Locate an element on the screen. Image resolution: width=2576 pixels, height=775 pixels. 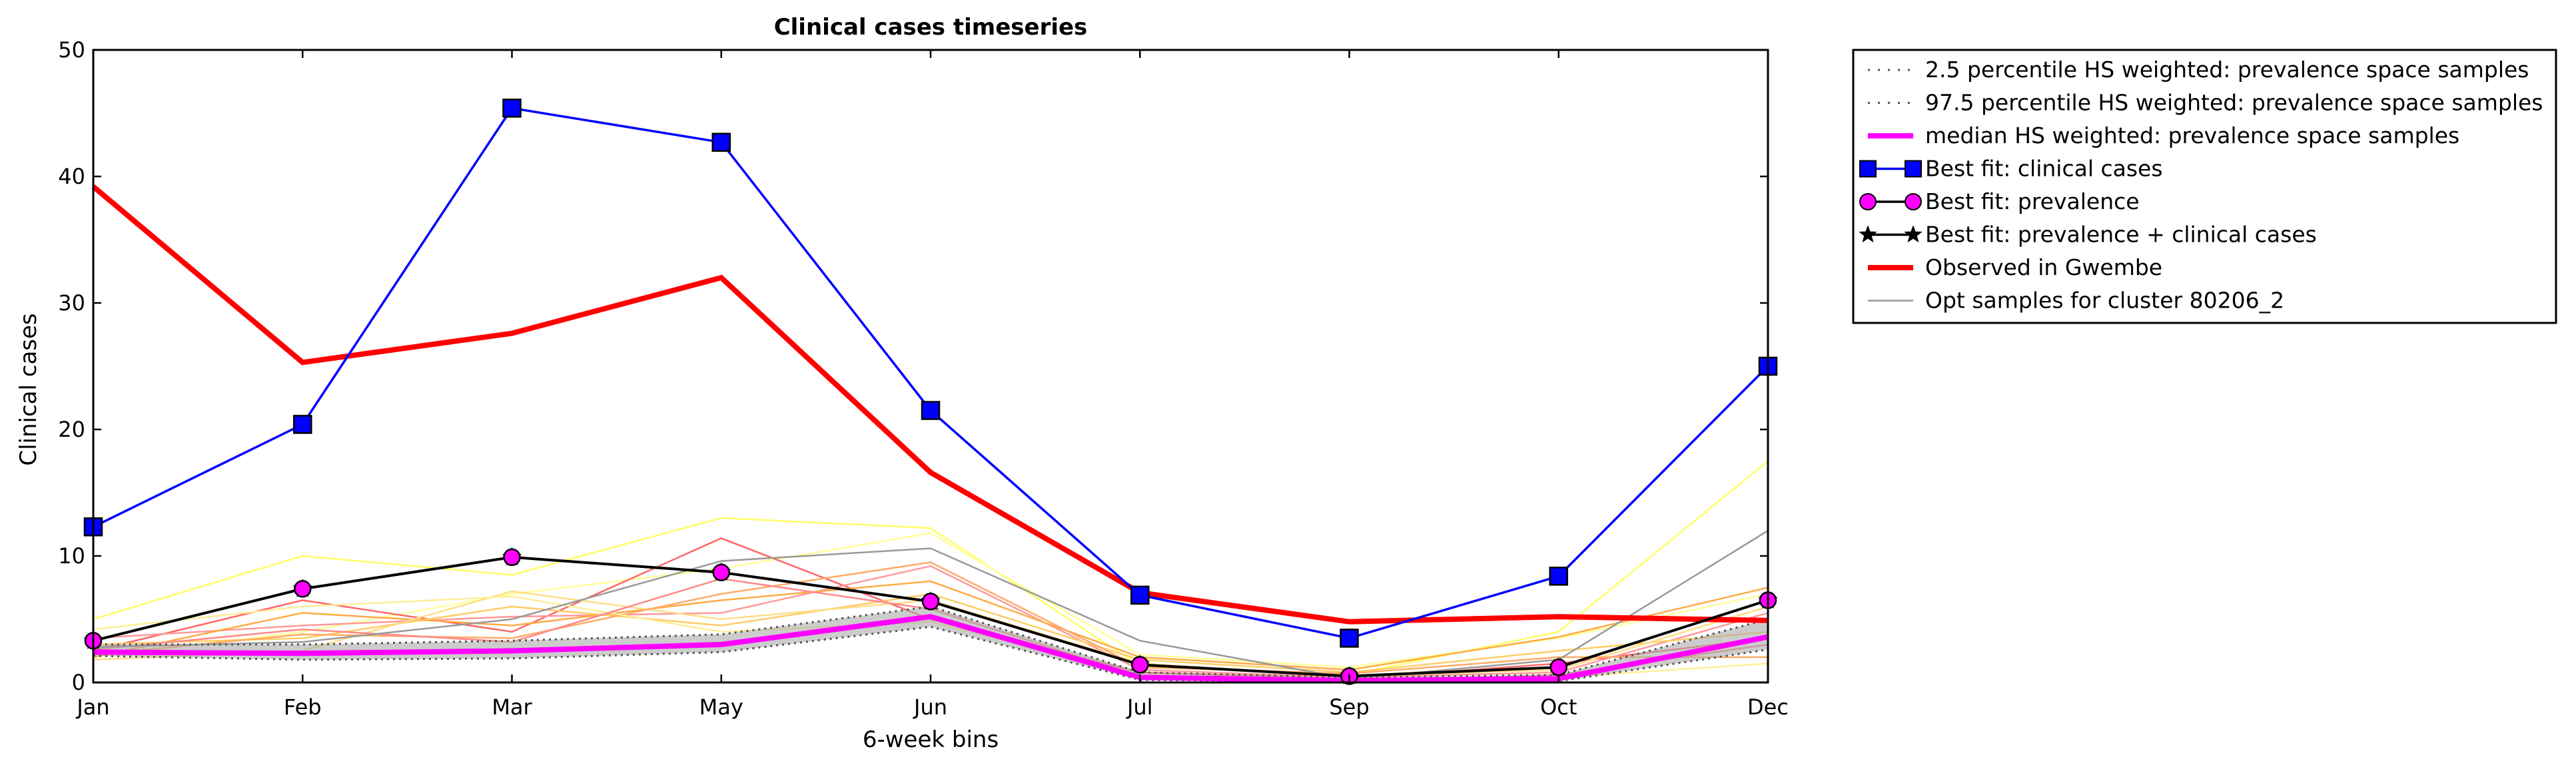
series-line-opt-samples is located at coordinates (931, 604).